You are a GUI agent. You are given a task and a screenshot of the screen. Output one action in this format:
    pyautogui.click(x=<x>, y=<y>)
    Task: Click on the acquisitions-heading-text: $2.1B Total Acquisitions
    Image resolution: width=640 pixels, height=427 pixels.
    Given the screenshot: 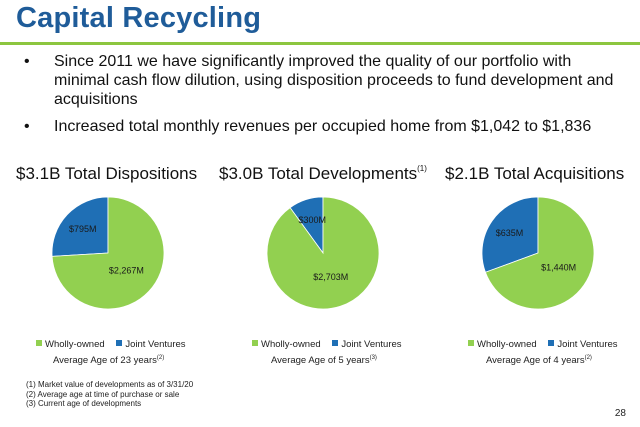 What is the action you would take?
    pyautogui.click(x=535, y=173)
    